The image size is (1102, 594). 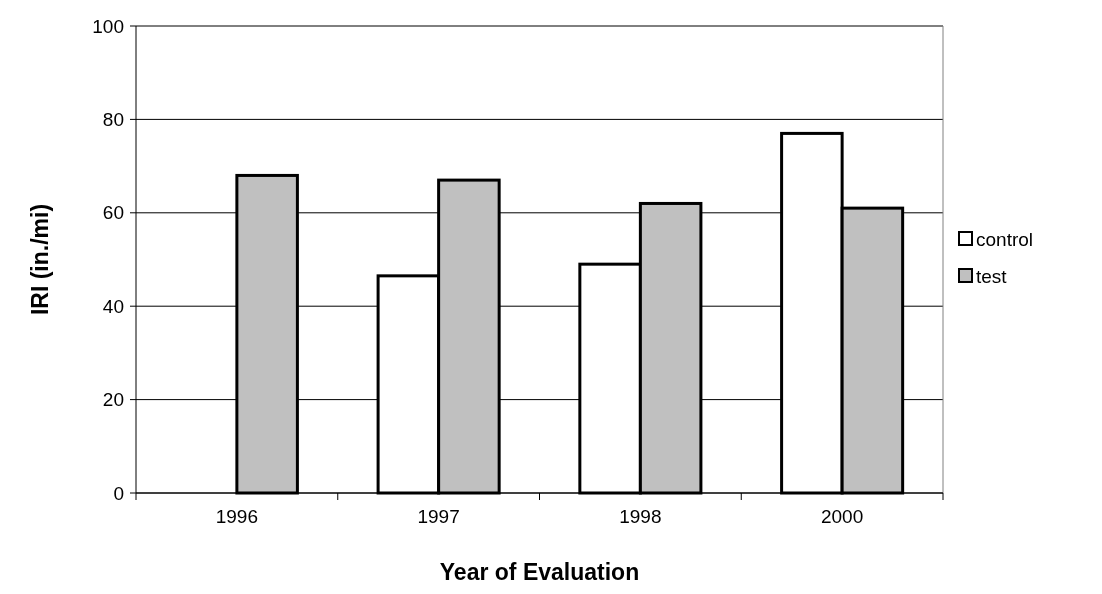 What do you see at coordinates (640, 516) in the screenshot?
I see `x-tick-label: 1998` at bounding box center [640, 516].